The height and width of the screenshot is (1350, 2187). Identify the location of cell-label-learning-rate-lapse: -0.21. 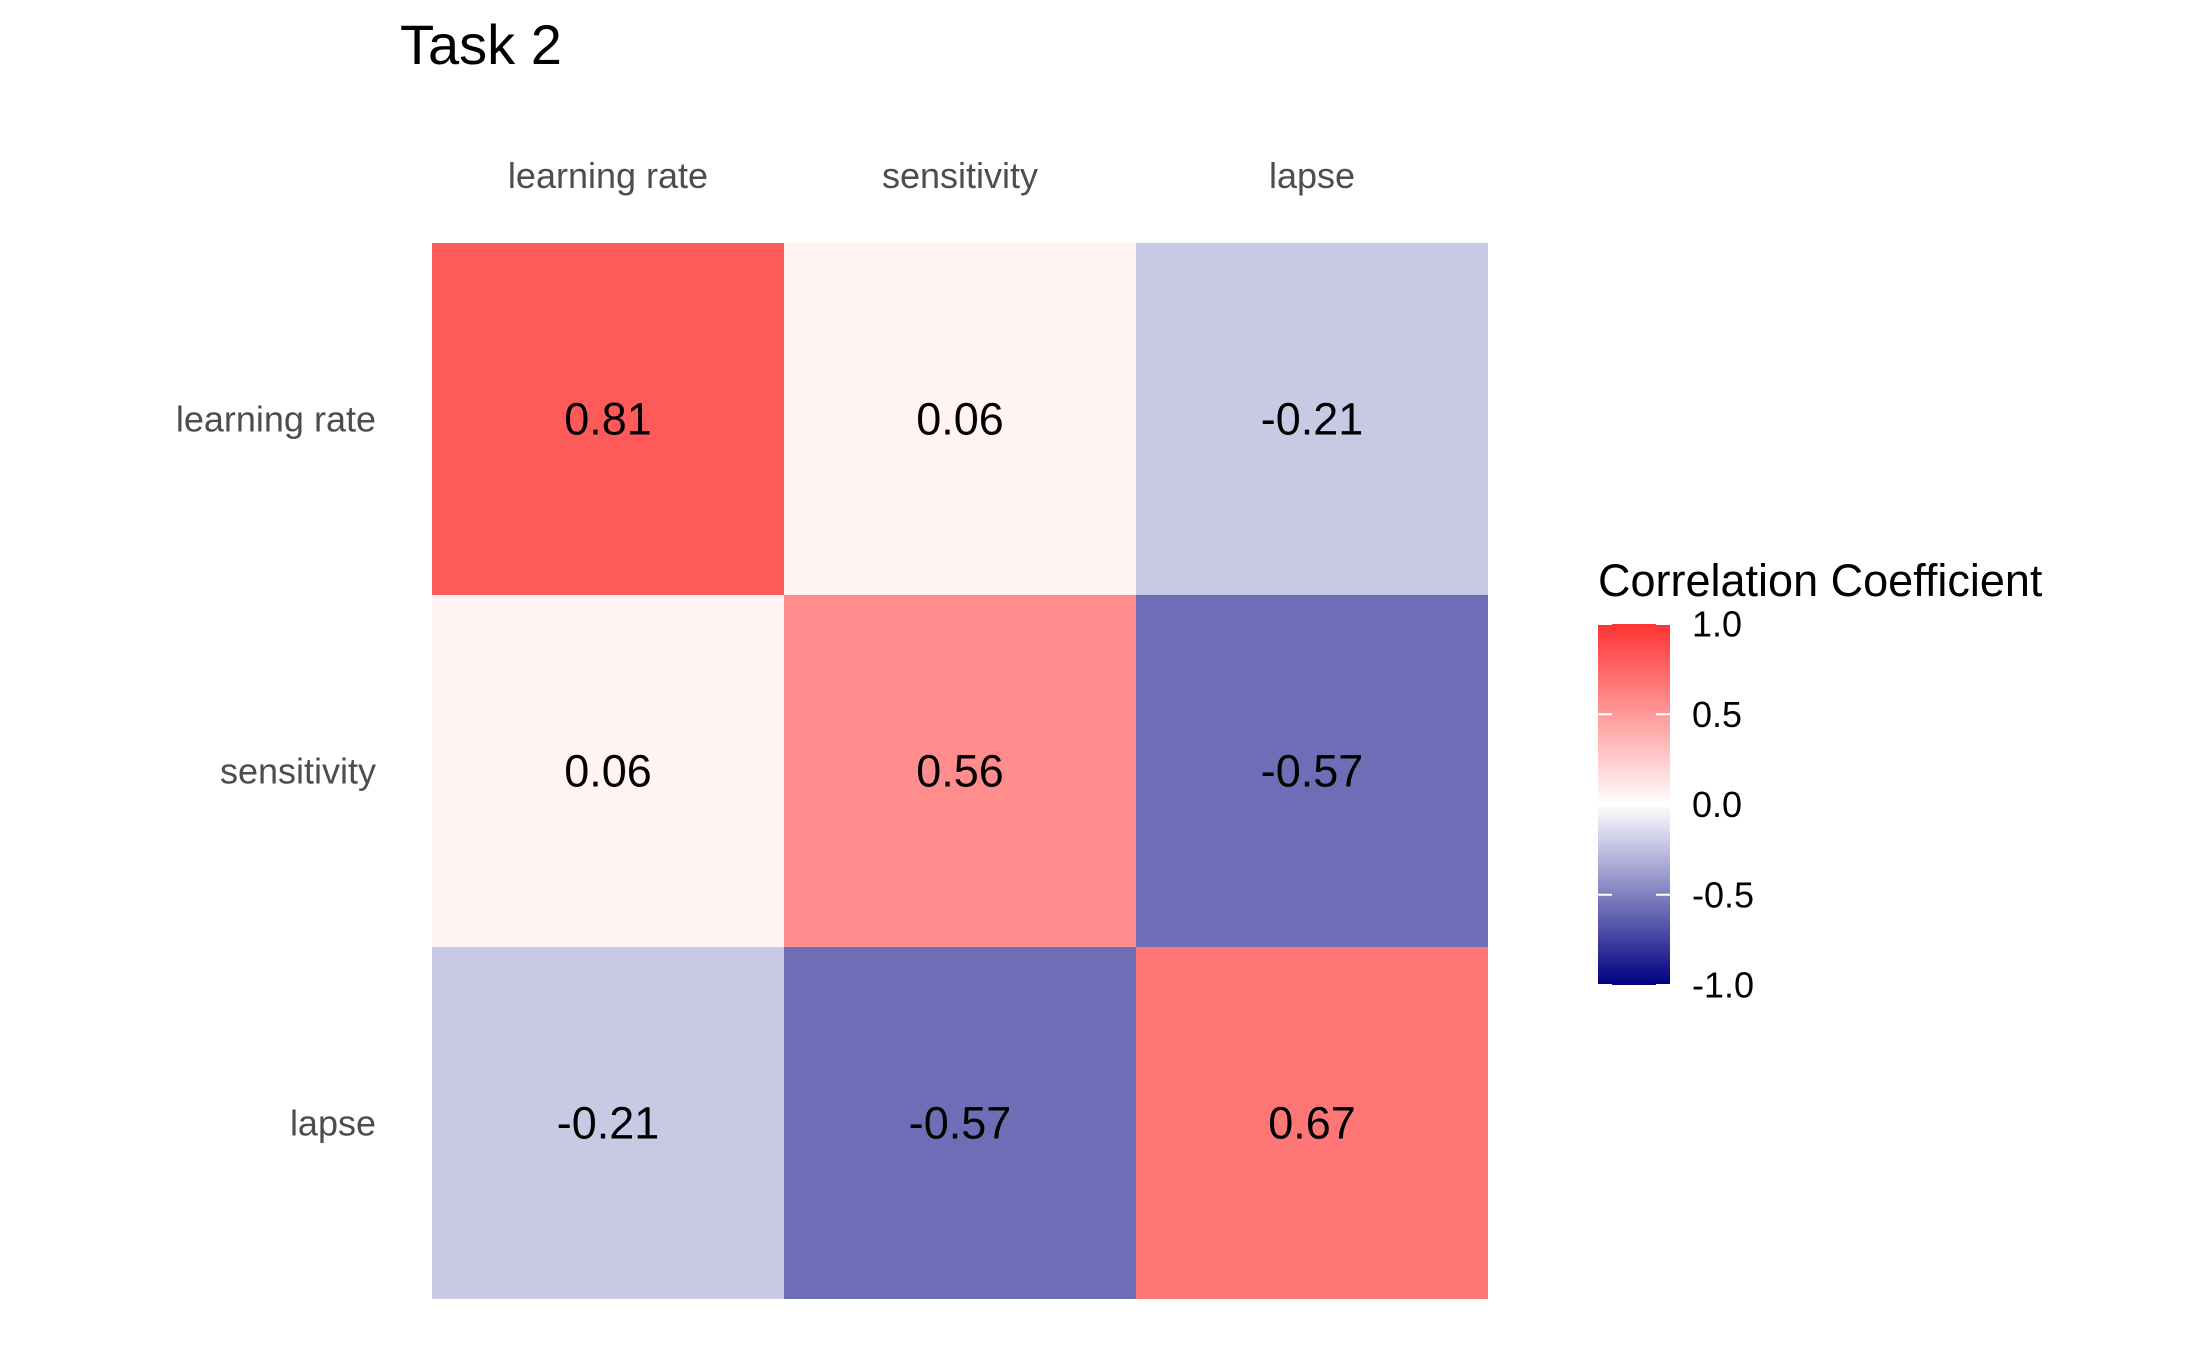
(1312, 419).